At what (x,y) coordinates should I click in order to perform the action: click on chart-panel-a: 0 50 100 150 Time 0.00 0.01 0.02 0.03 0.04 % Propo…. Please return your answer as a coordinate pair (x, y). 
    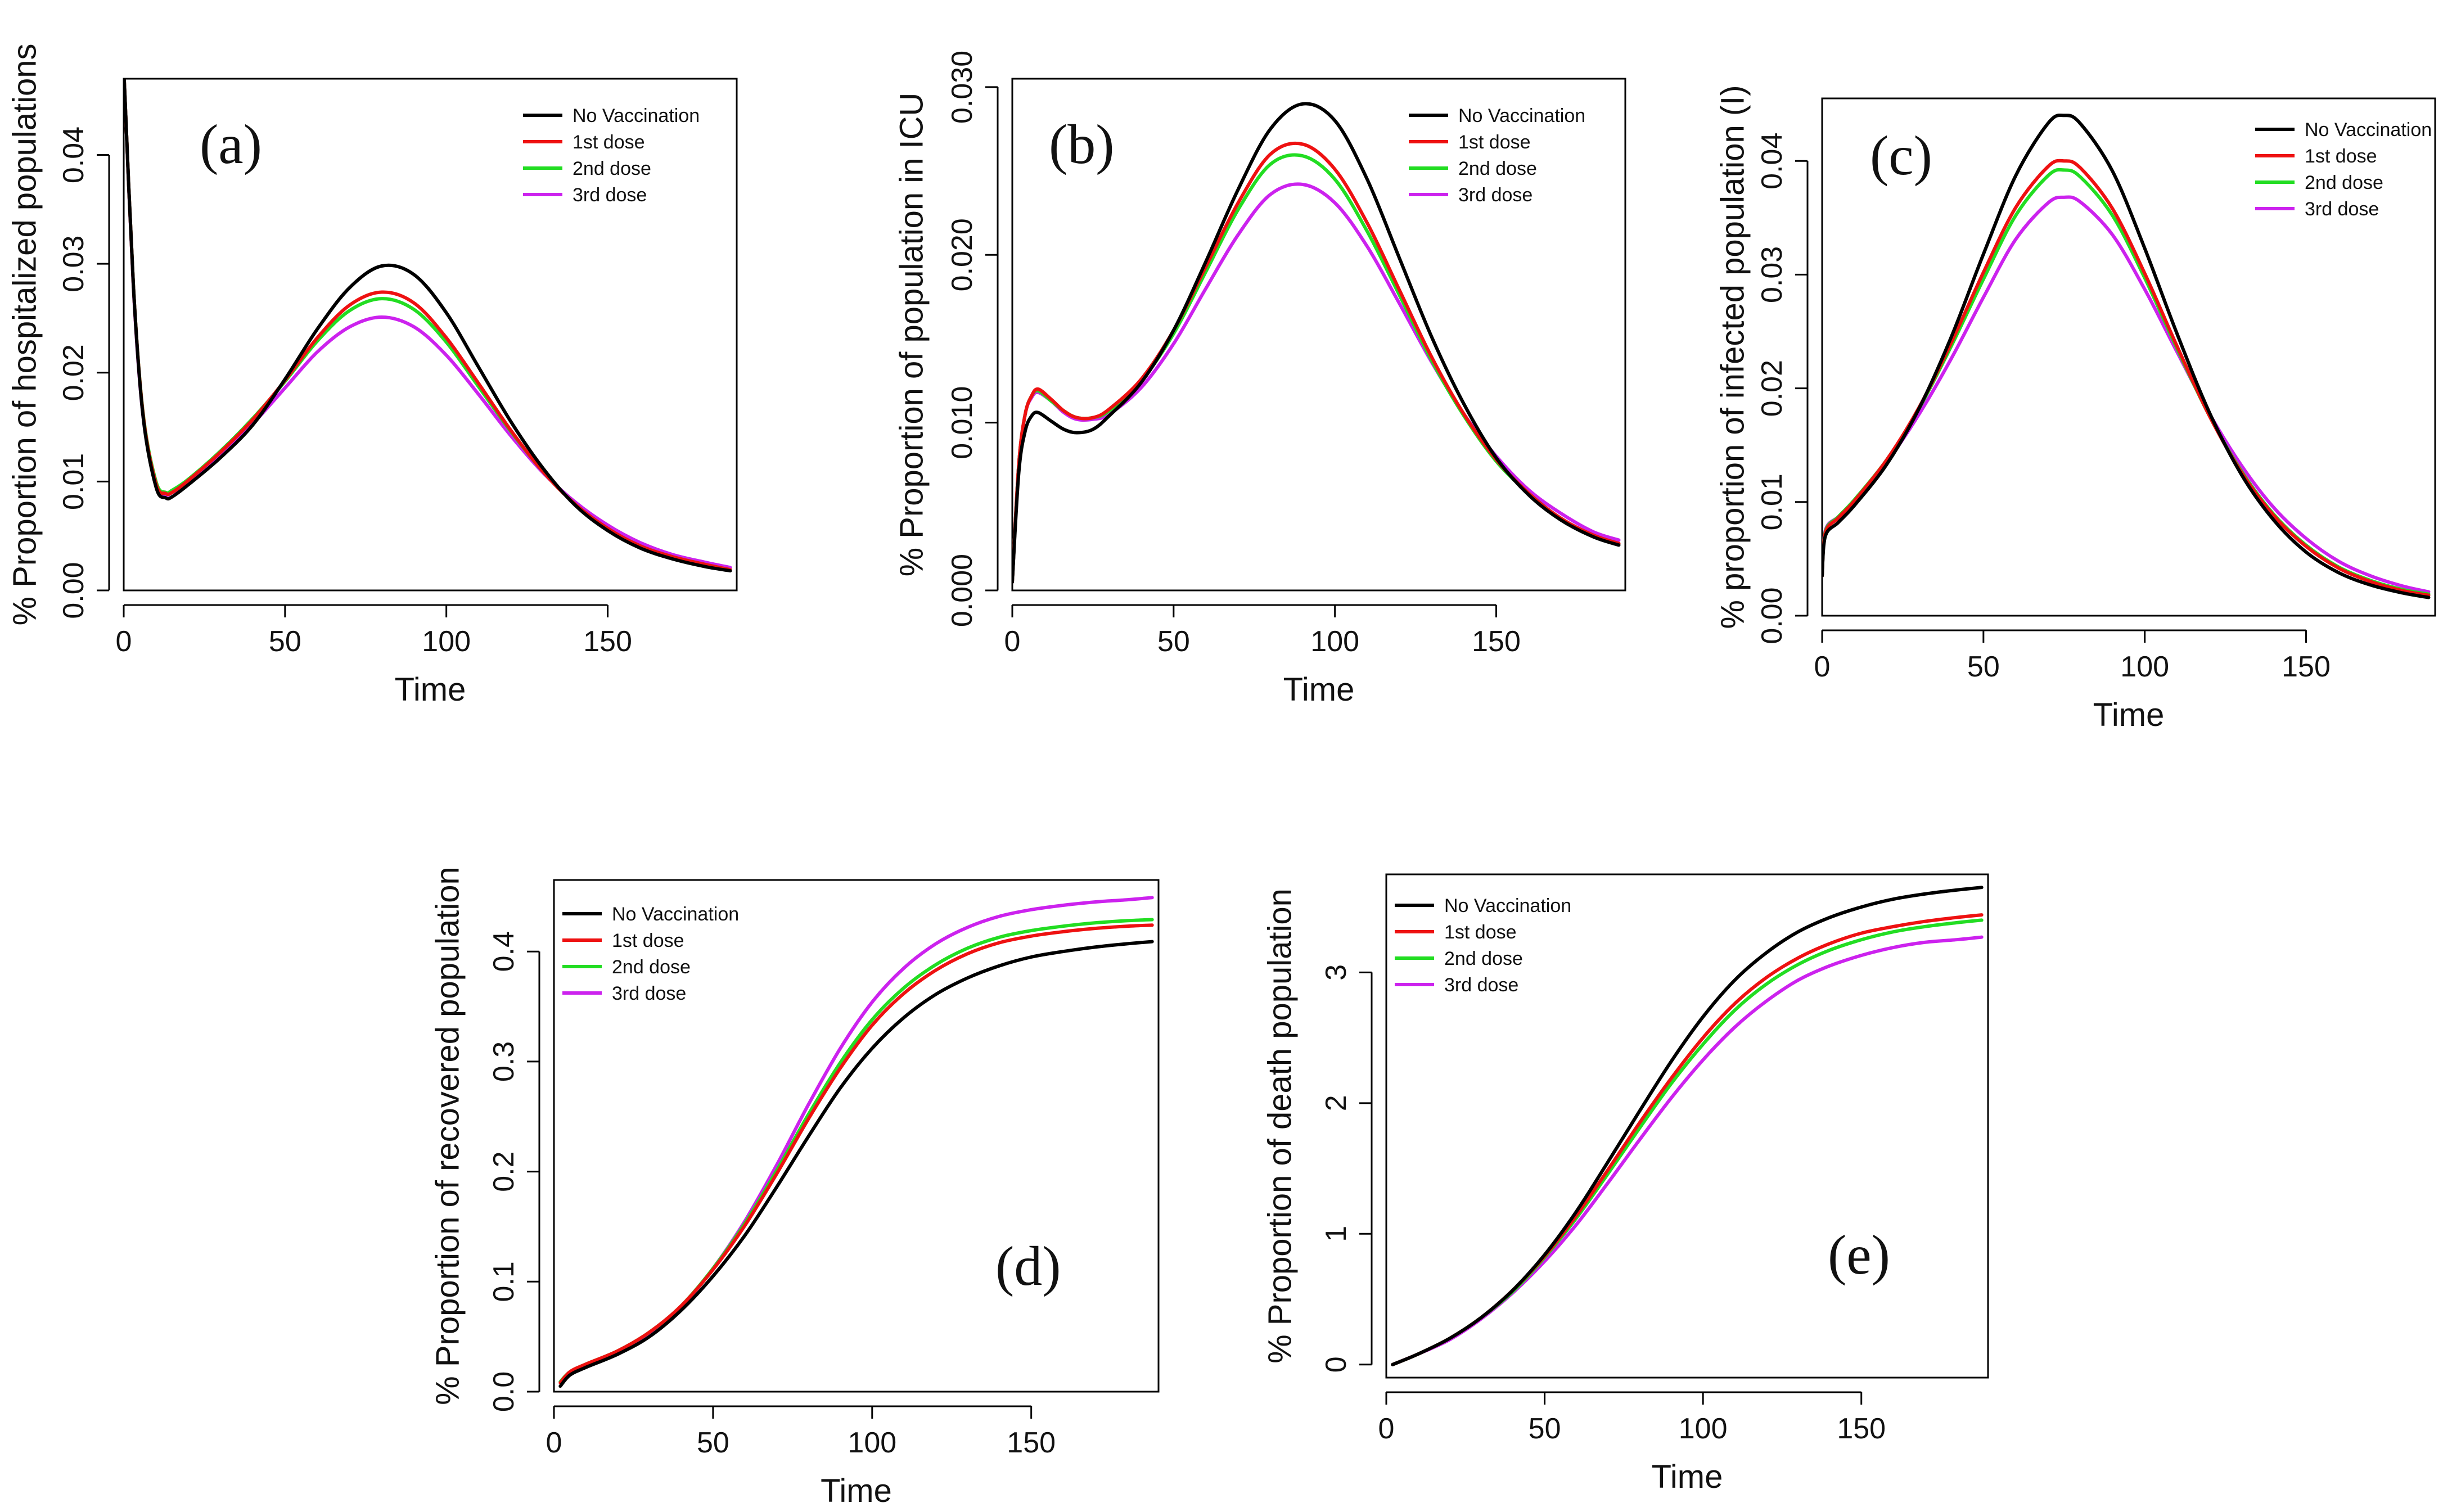
    Looking at the image, I should click on (372, 376).